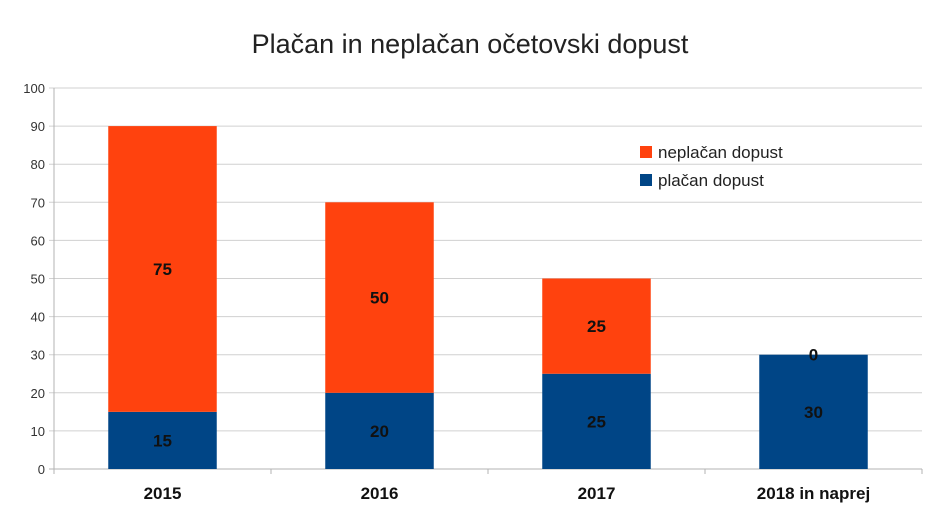 This screenshot has height=514, width=940. I want to click on x-tick-label: 2016, so click(380, 493).